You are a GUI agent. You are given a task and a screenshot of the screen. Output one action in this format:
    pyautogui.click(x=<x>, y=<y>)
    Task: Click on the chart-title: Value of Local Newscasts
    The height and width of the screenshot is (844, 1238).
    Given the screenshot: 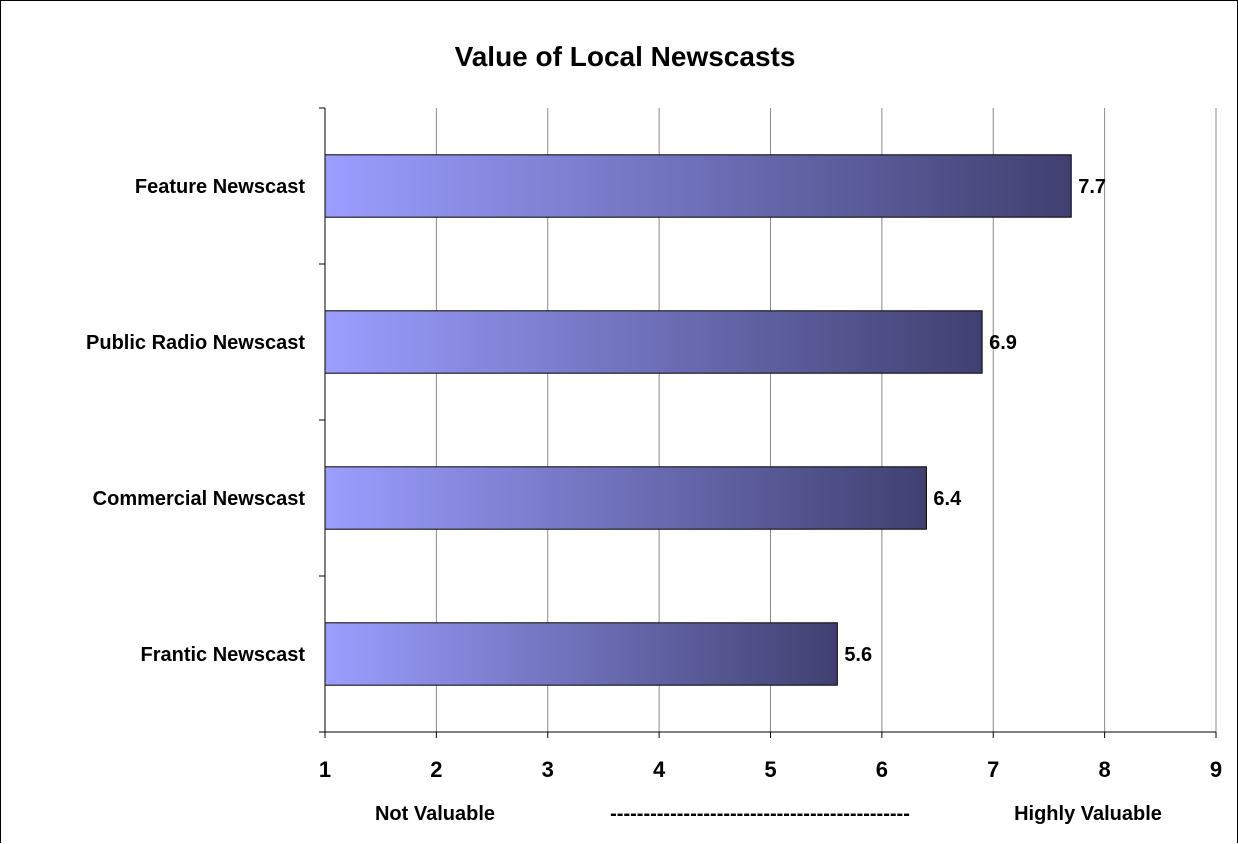 What is the action you would take?
    pyautogui.click(x=625, y=56)
    